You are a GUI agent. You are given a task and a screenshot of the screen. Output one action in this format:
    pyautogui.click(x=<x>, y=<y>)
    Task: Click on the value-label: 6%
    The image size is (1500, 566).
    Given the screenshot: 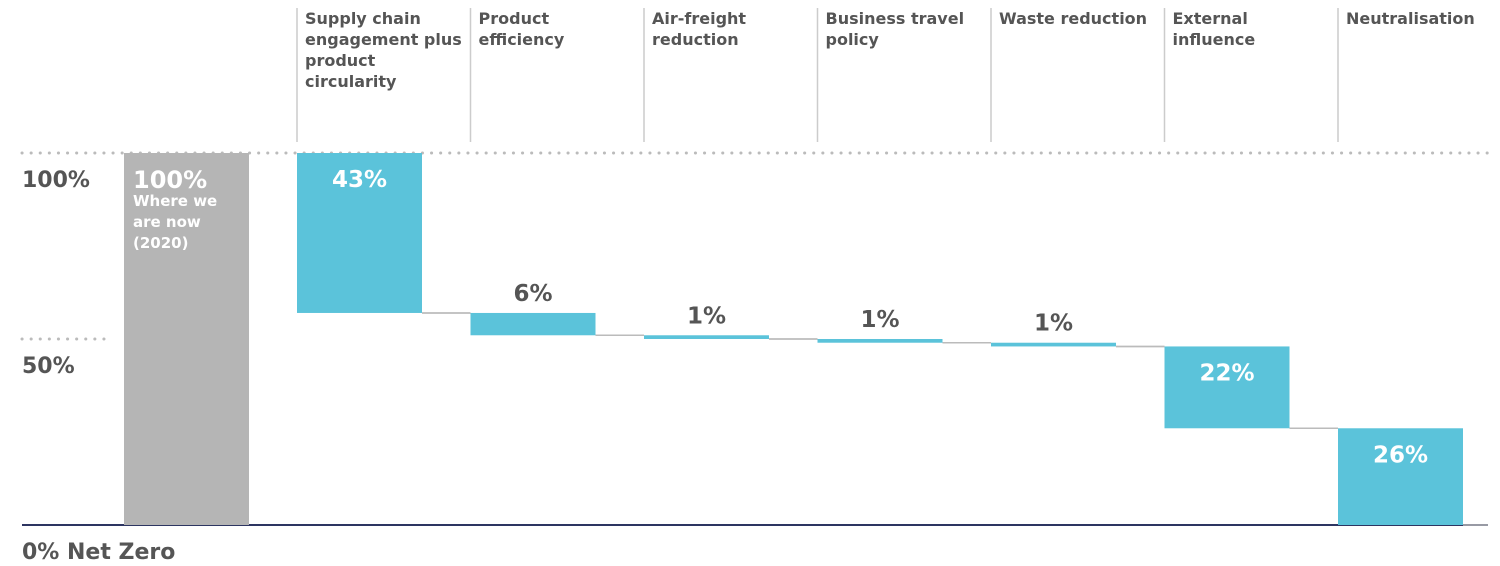 What is the action you would take?
    pyautogui.click(x=532, y=294)
    